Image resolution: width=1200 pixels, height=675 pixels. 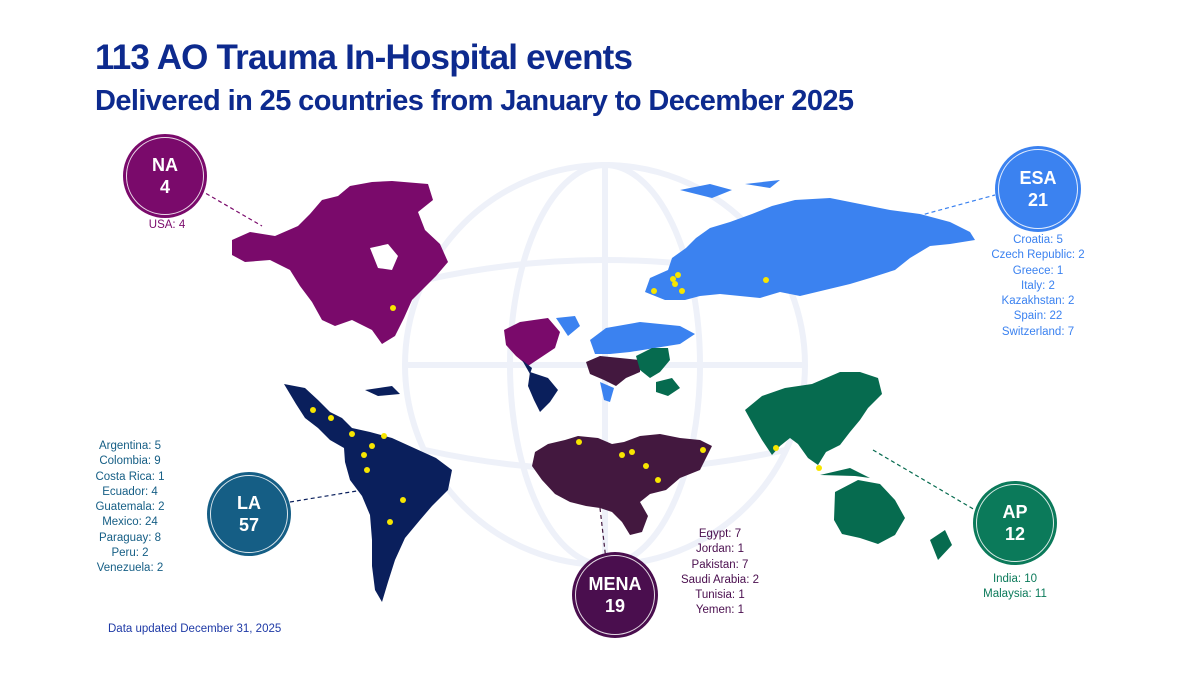 I want to click on data-updated-note: Data updated December 31, 2025, so click(x=195, y=629).